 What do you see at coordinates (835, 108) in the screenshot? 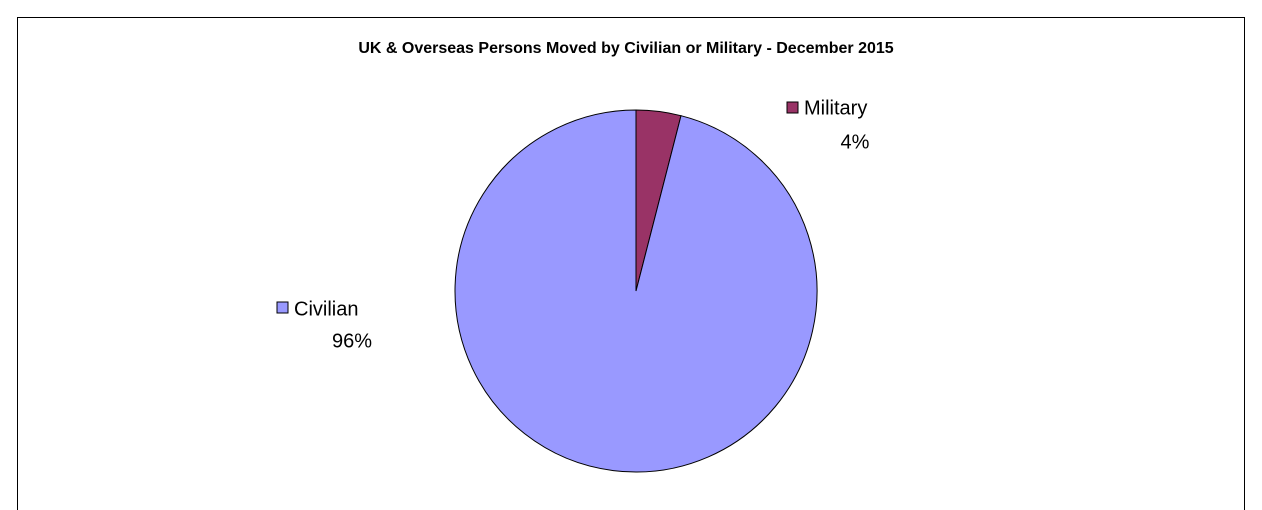
I see `slice-label: Military` at bounding box center [835, 108].